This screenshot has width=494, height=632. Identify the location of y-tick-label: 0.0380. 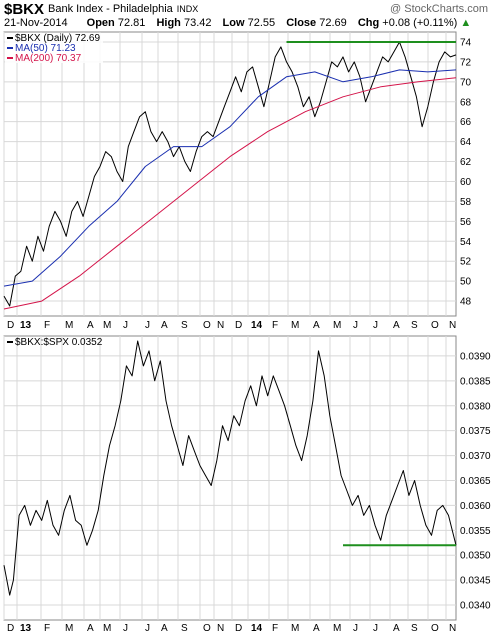
(475, 406).